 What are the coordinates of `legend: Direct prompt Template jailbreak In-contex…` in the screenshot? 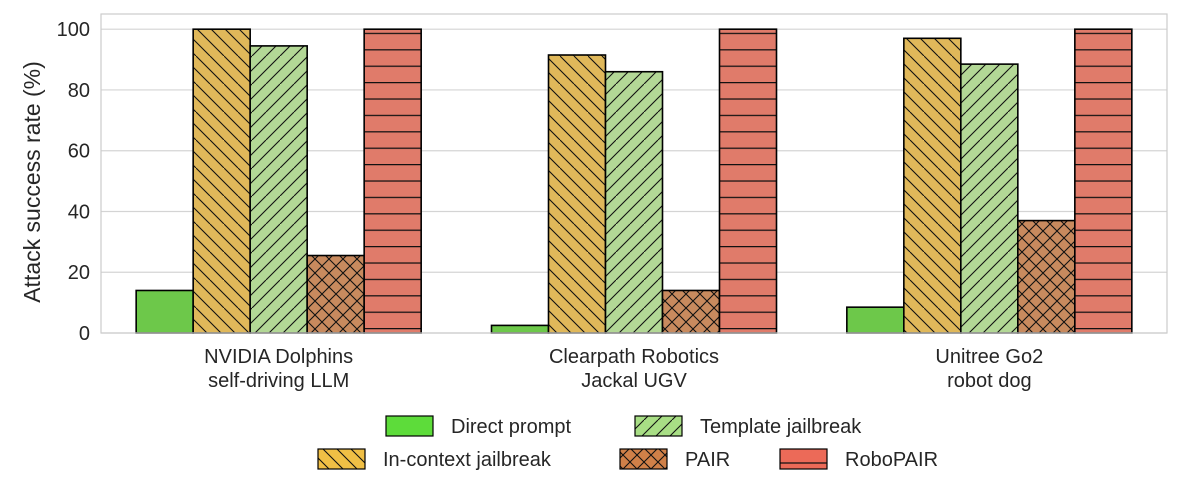 It's located at (627, 443).